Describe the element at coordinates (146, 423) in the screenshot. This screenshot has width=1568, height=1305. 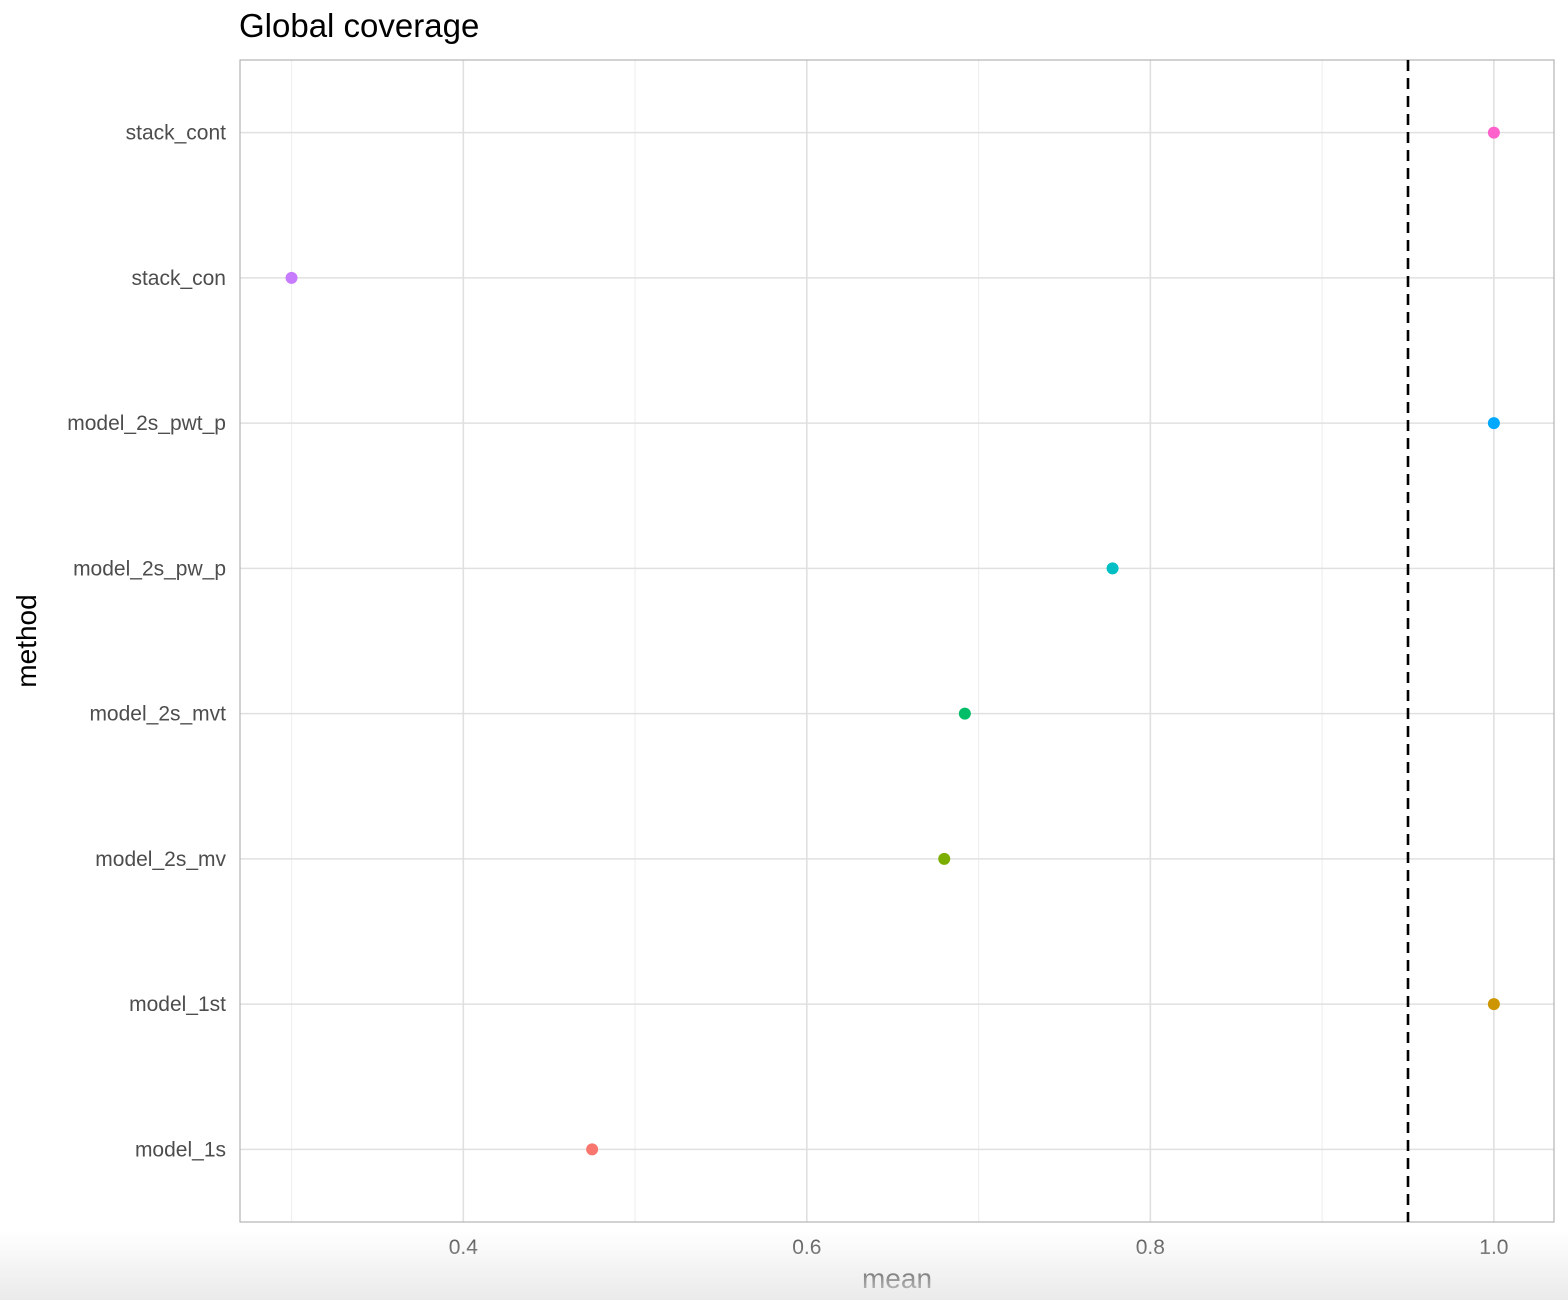
I see `y-tick-label: model_2s_pwt_p` at that location.